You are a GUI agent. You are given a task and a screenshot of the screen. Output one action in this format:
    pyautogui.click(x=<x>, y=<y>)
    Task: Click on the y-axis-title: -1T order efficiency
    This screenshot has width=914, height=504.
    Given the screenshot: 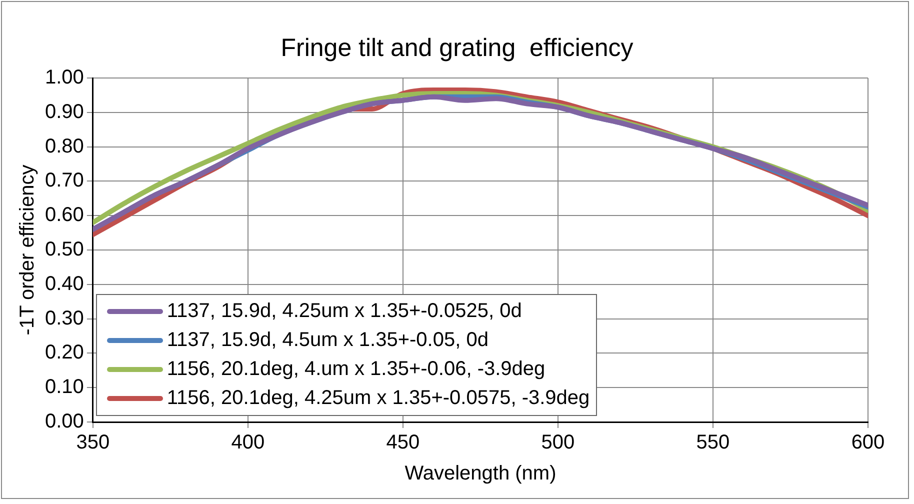 What is the action you would take?
    pyautogui.click(x=27, y=250)
    